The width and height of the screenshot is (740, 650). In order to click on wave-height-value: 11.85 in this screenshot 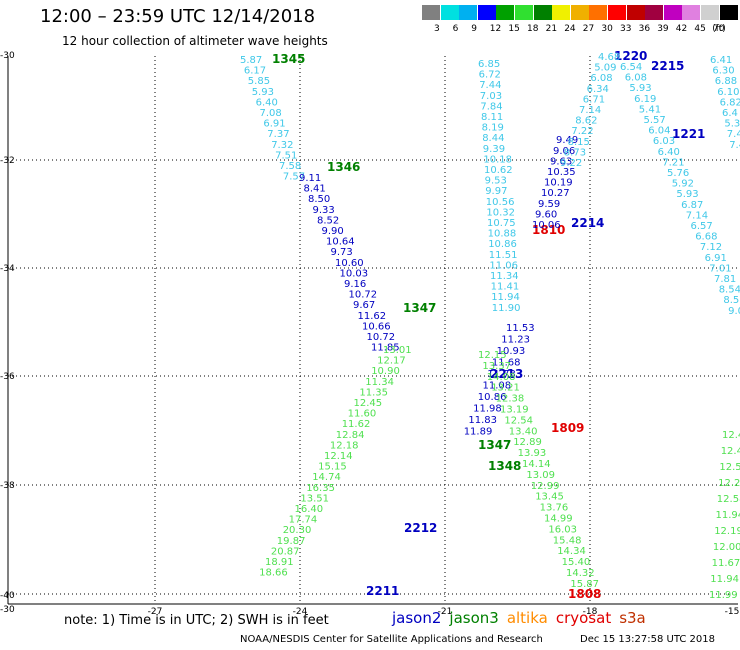, I will do `click(385, 348)`.